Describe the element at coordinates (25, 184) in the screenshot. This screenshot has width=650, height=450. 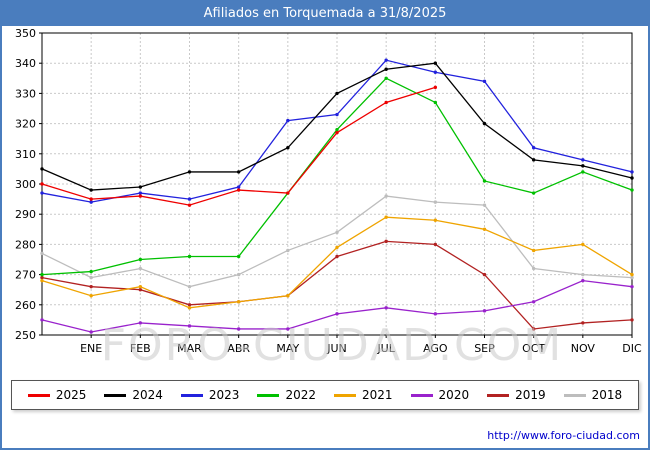
I see `svg-text: 300` at that location.